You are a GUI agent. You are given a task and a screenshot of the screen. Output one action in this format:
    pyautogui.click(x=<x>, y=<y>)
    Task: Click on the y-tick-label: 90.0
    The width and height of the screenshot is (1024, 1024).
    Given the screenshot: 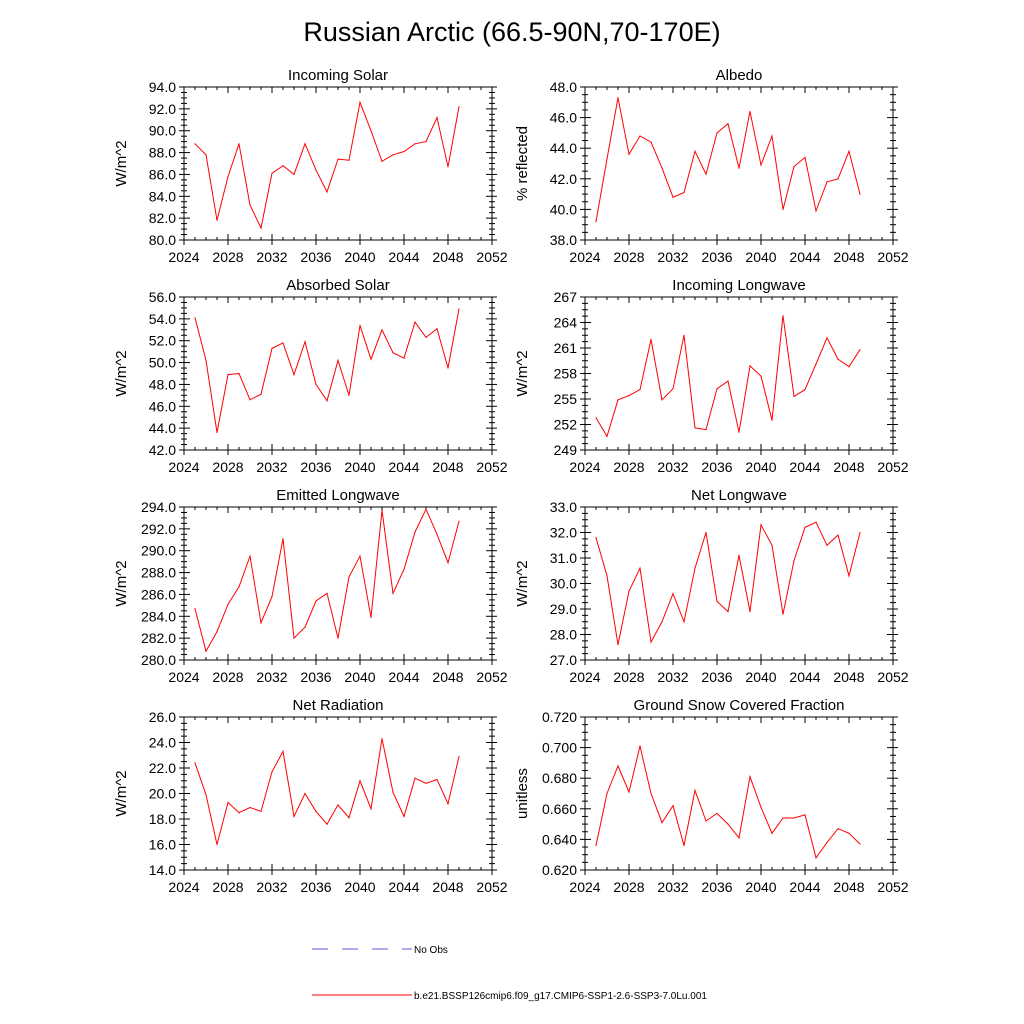 What is the action you would take?
    pyautogui.click(x=162, y=131)
    